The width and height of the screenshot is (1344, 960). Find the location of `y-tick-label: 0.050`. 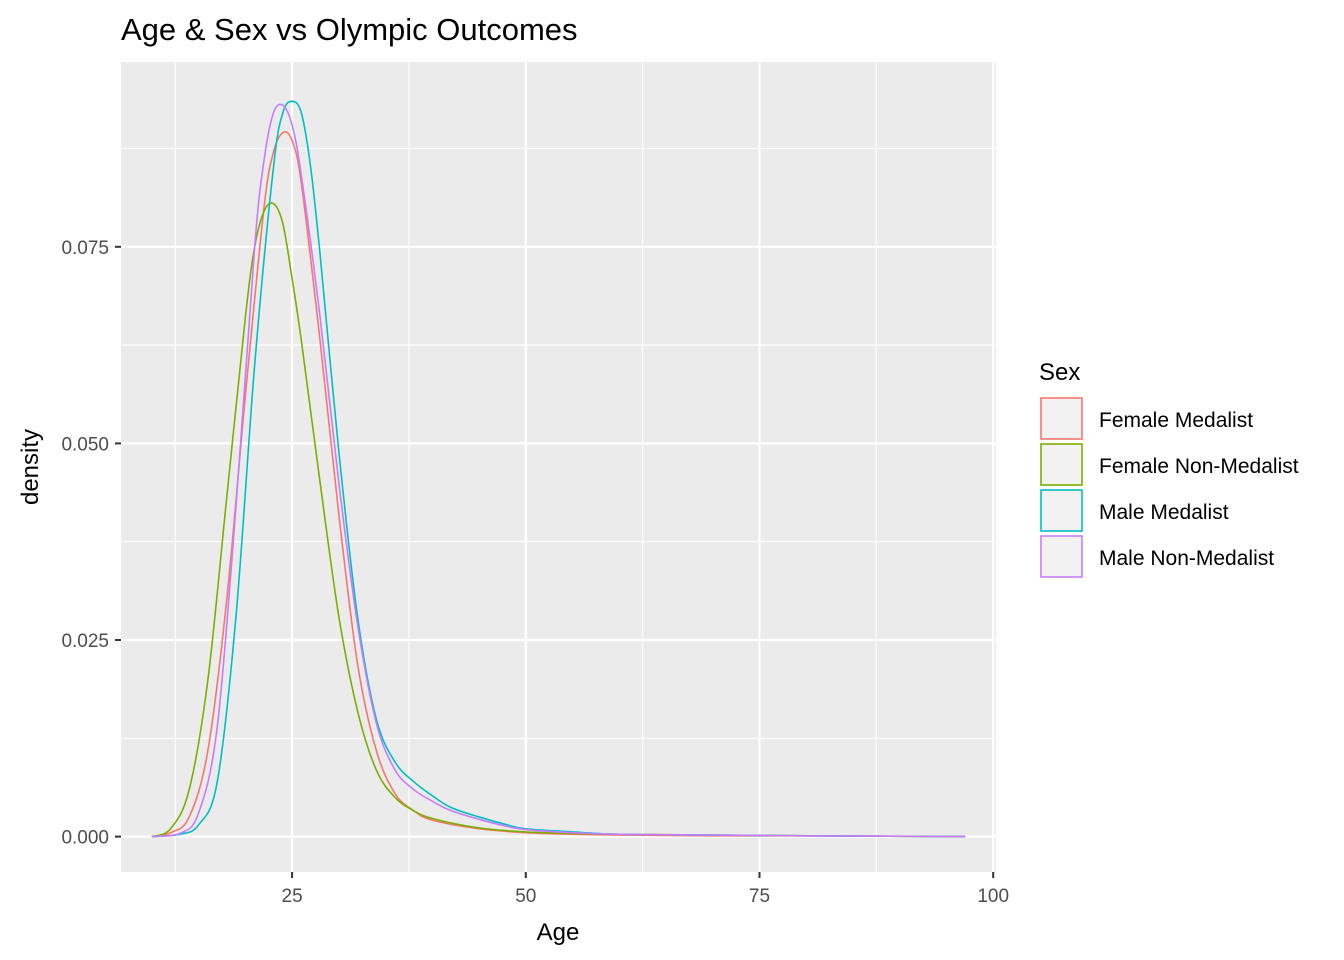

y-tick-label: 0.050 is located at coordinates (85, 444).